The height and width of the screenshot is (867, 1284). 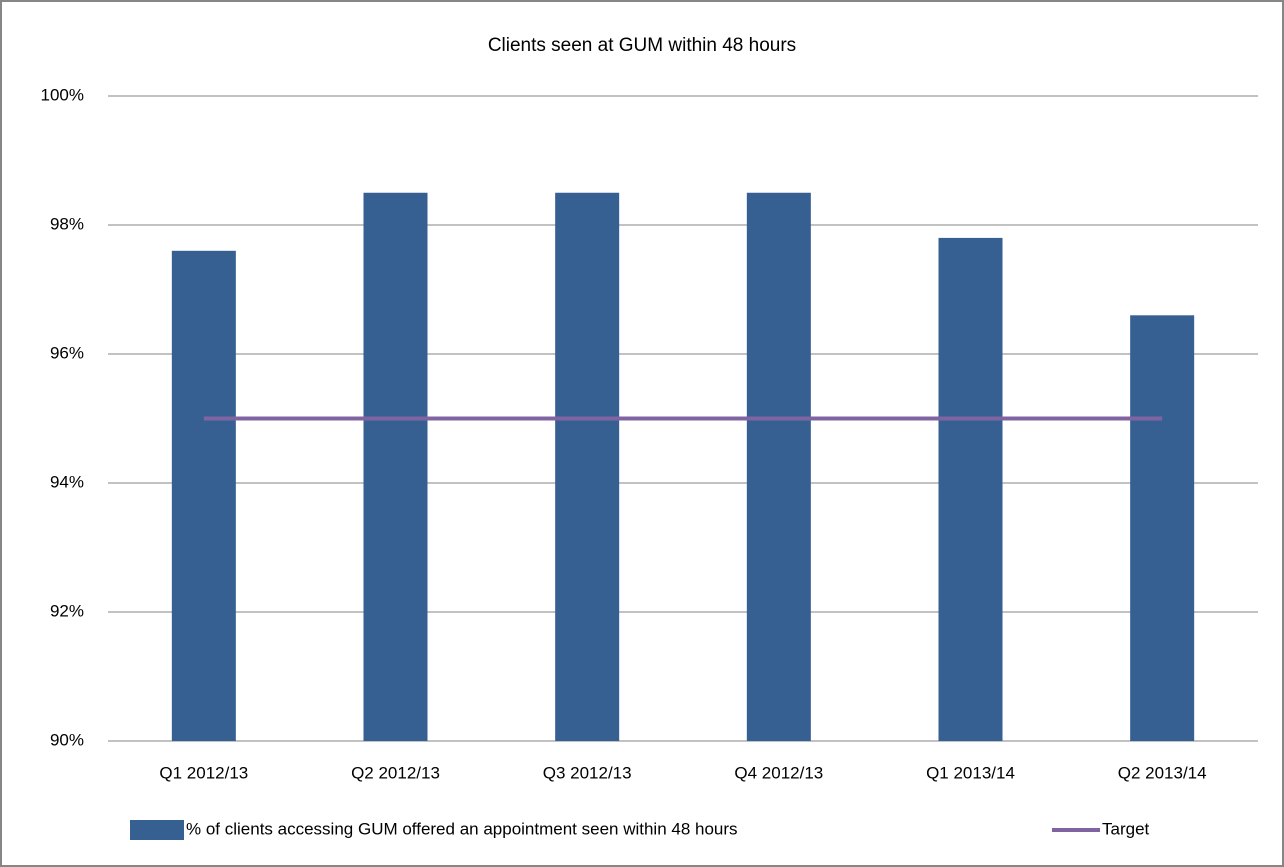 I want to click on y-tick-label: 98%, so click(x=67, y=223).